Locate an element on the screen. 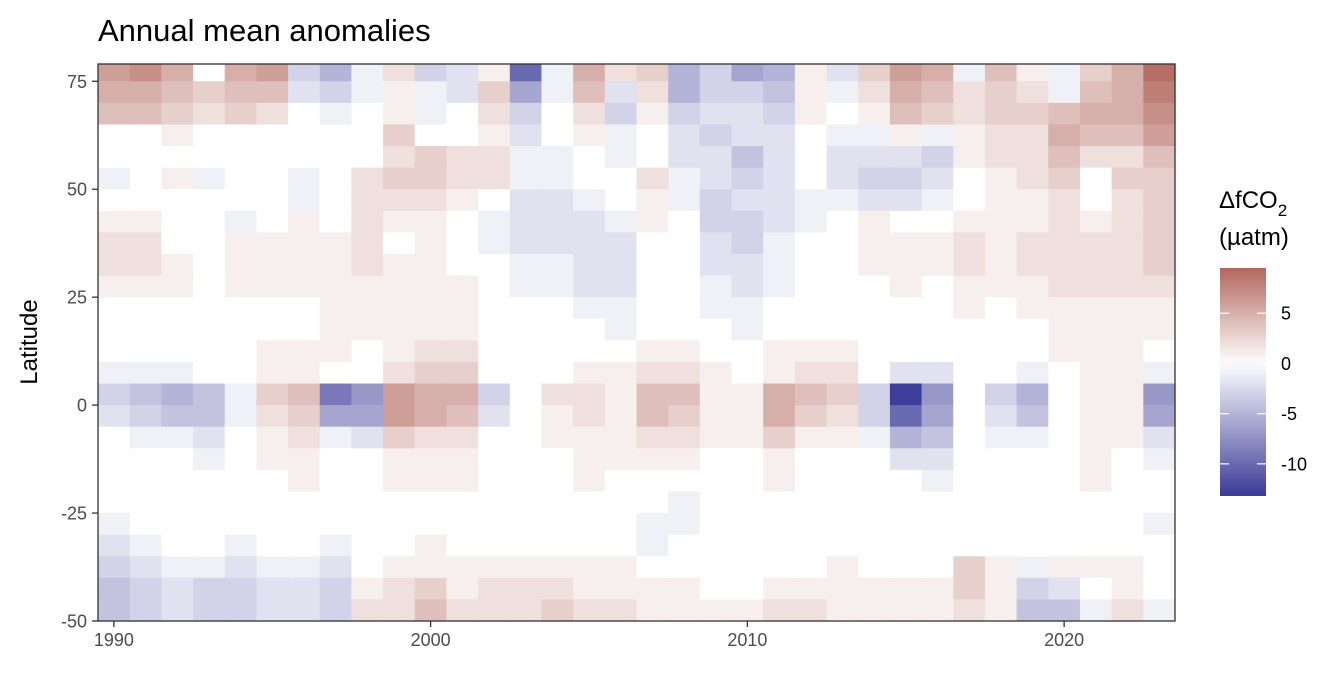  y-axis: 75 50 25 0 -25 -50 is located at coordinates (79, 352).